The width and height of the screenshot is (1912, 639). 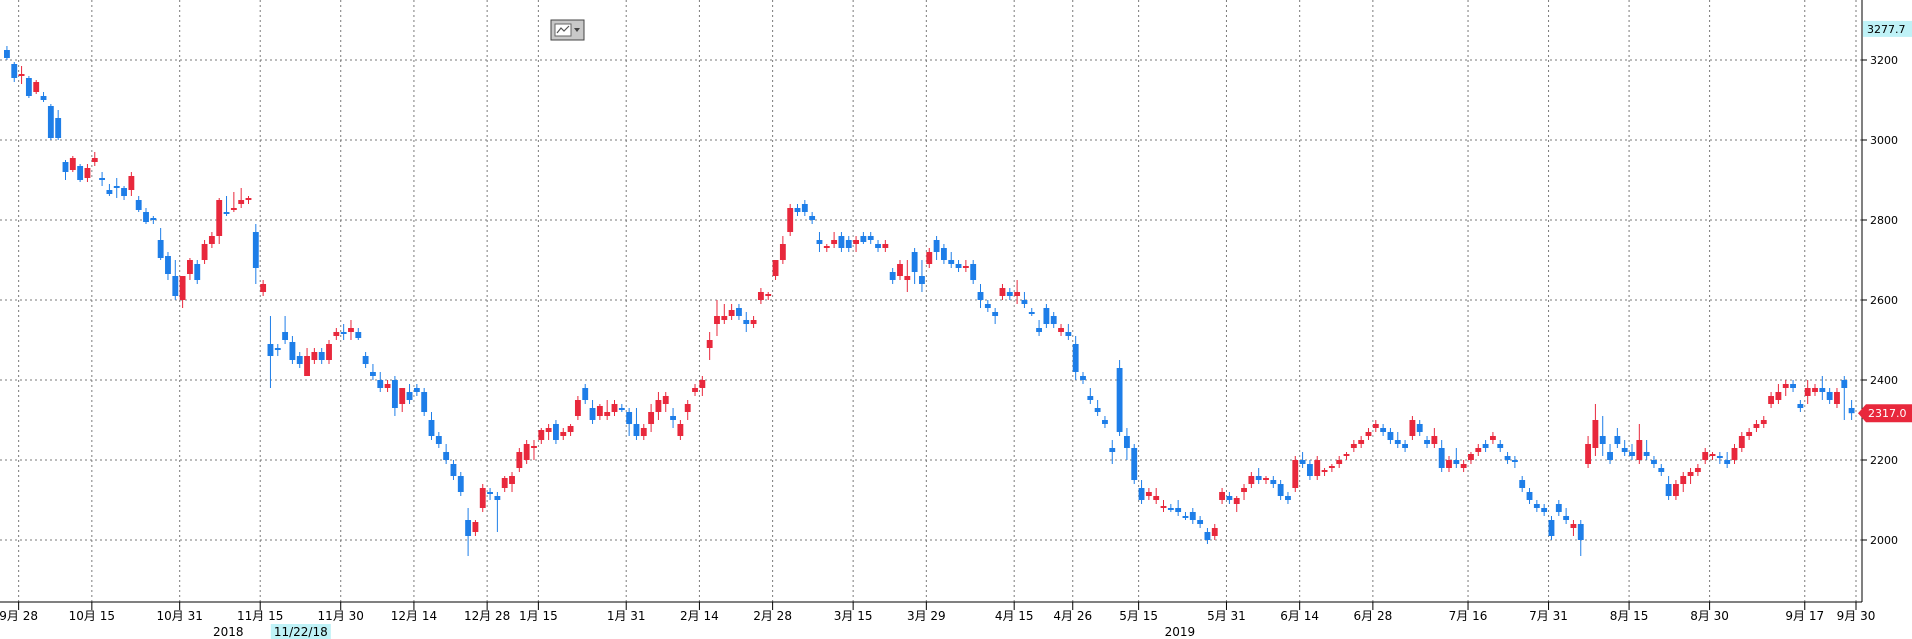 I want to click on chart-type-button, so click(x=567, y=30).